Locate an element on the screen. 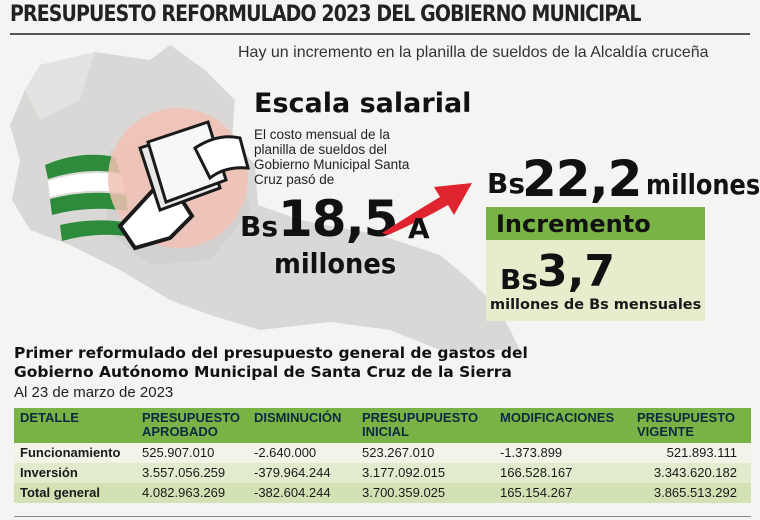 The width and height of the screenshot is (760, 520). cell-vigente: 3.865.513.292 is located at coordinates (691, 493).